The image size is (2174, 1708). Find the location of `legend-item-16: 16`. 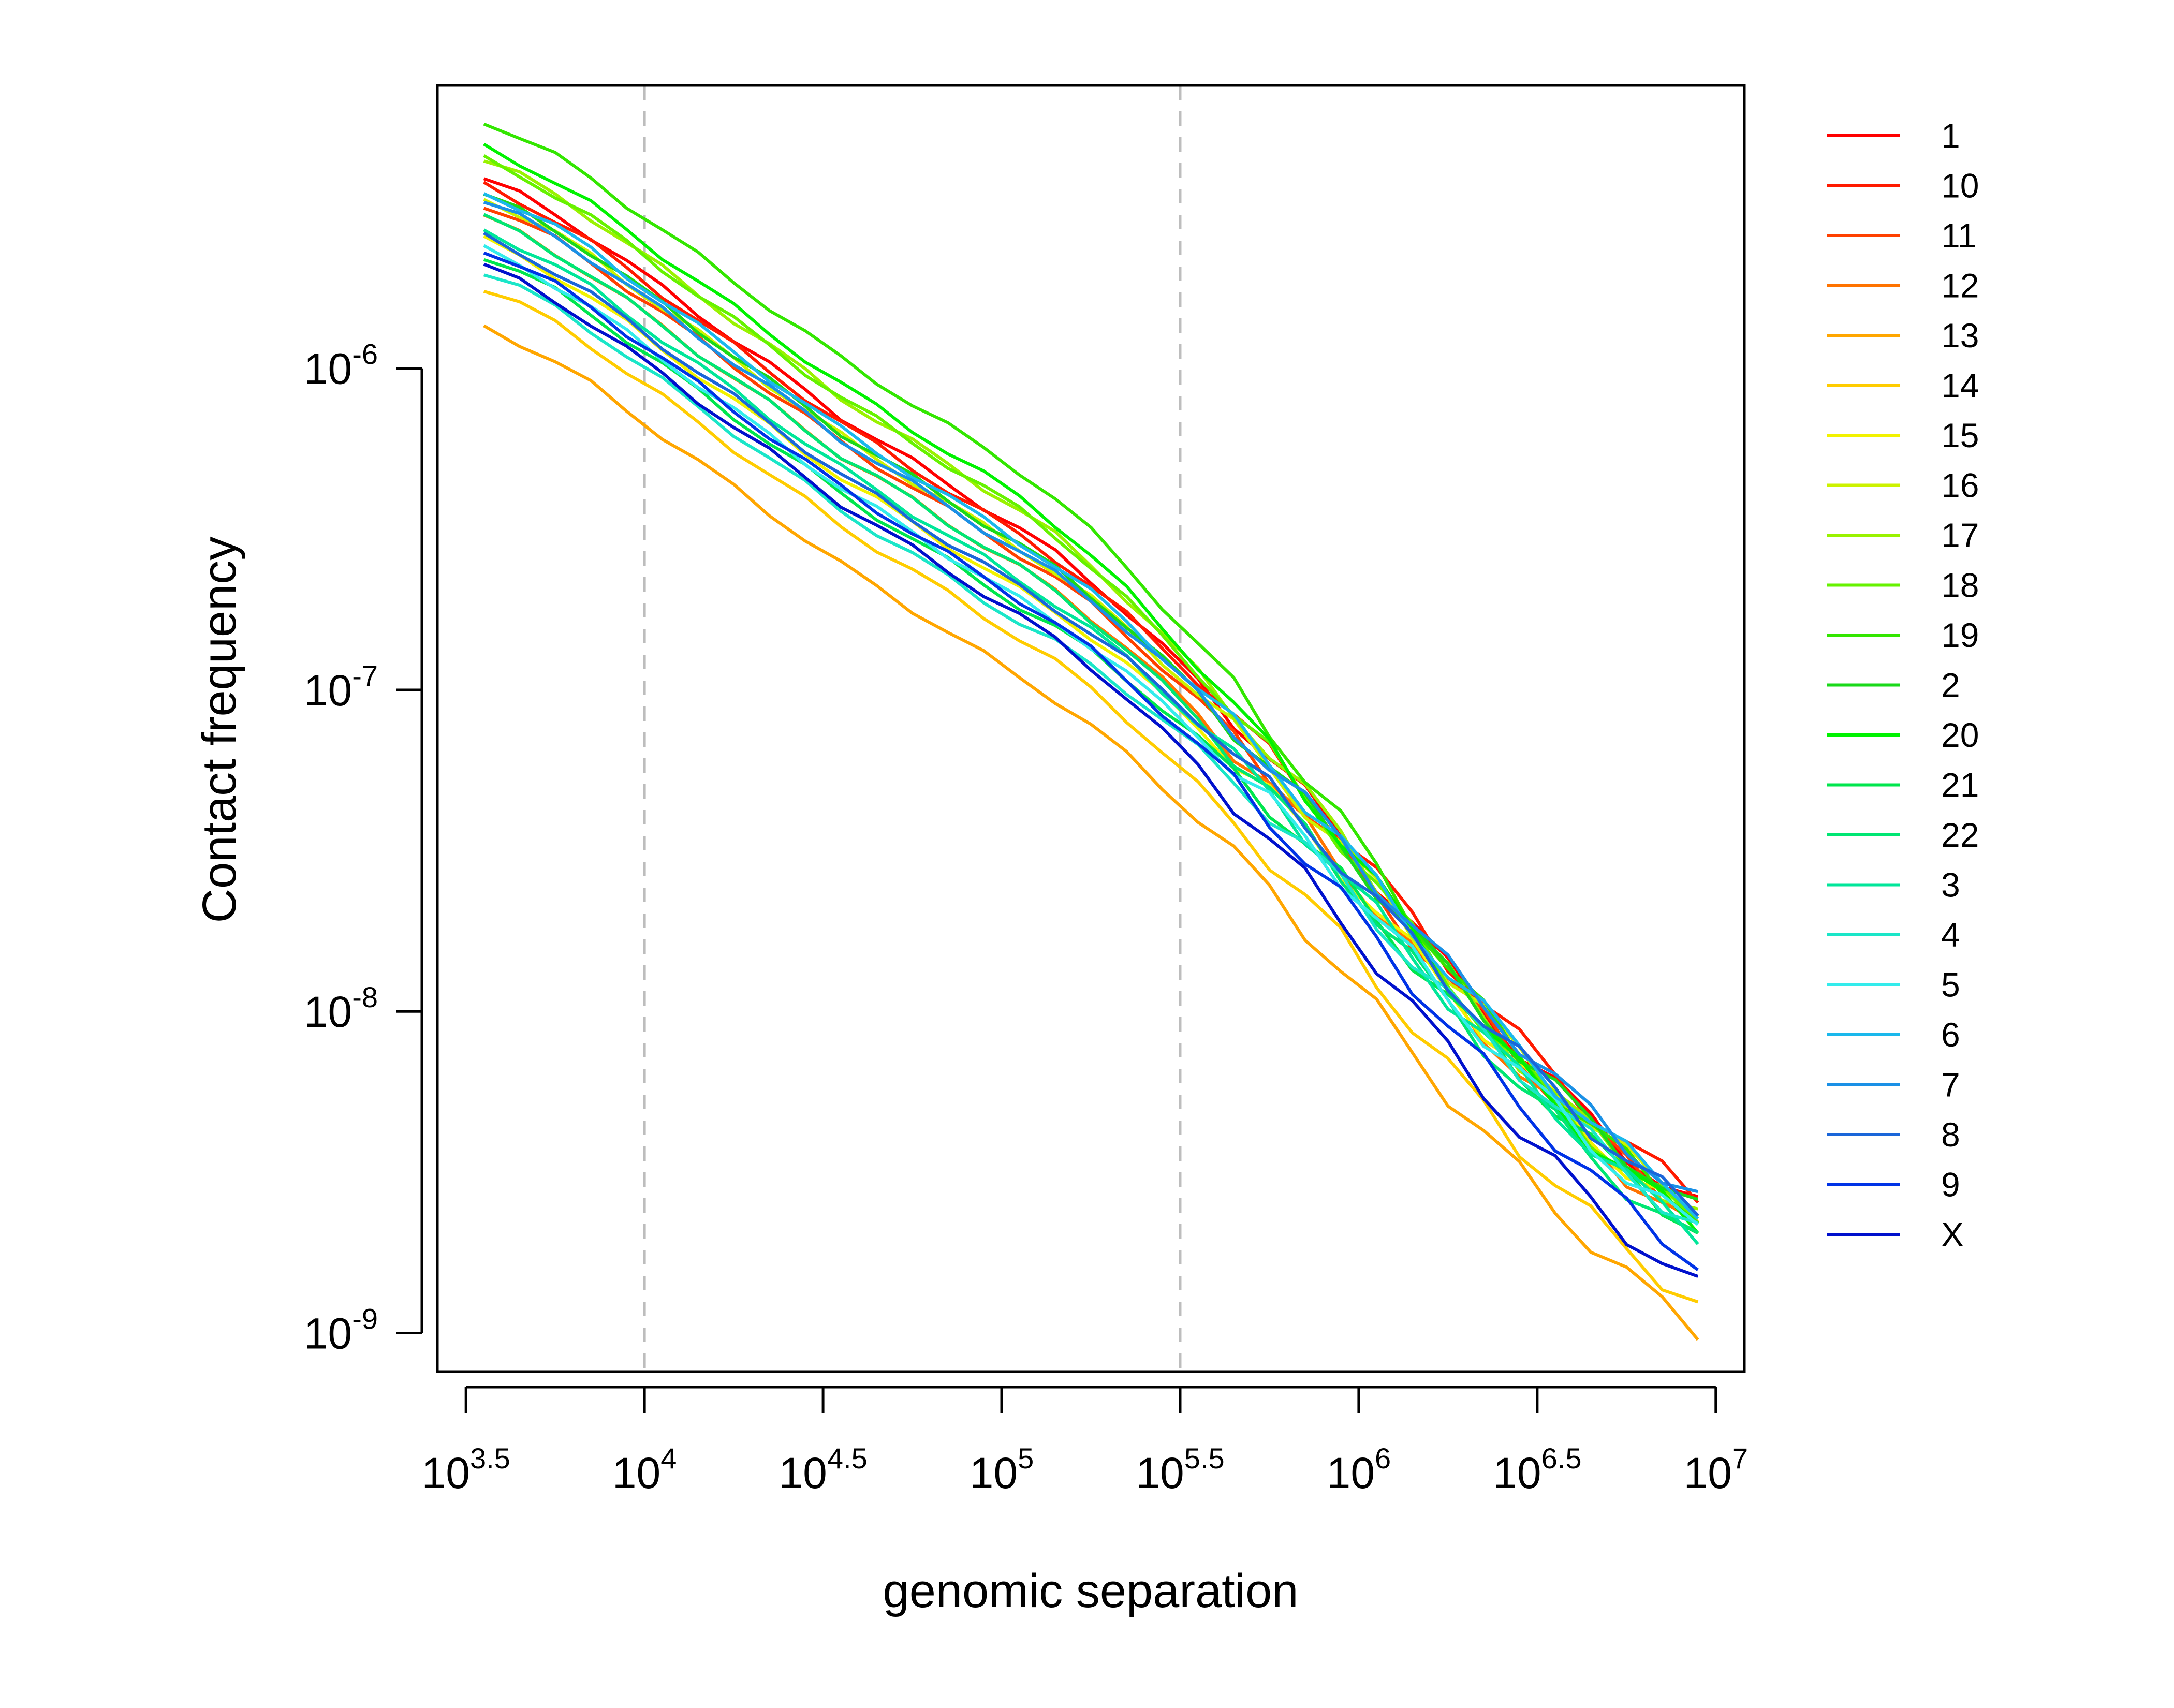

legend-item-16: 16 is located at coordinates (1903, 485).